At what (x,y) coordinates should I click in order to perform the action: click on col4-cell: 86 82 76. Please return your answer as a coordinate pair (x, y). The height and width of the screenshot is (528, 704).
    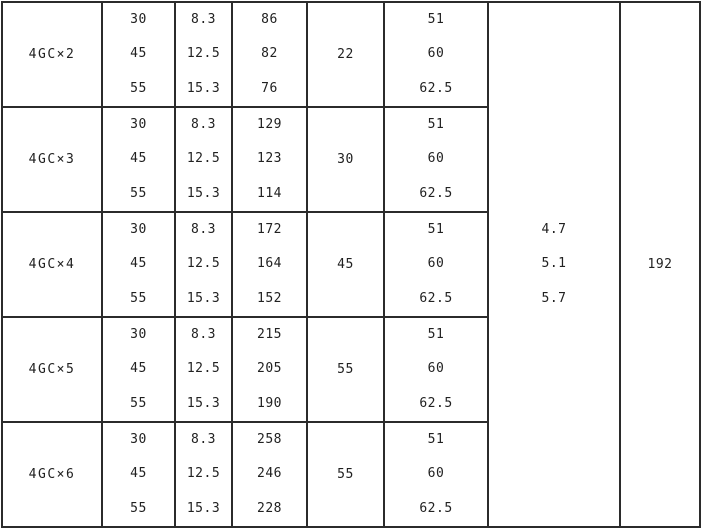
    Looking at the image, I should click on (269, 54).